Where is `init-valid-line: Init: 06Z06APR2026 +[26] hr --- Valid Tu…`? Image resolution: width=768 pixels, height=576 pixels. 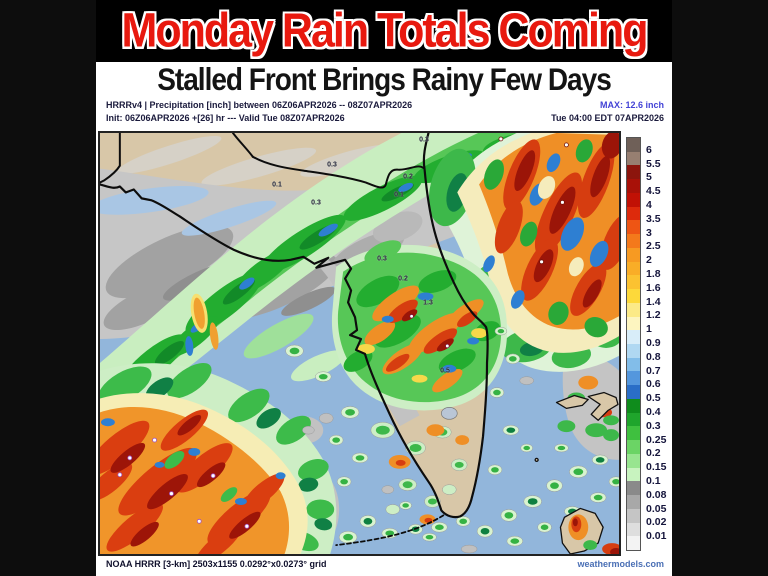
init-valid-line: Init: 06Z06APR2026 +[26] hr --- Valid Tu… is located at coordinates (225, 118).